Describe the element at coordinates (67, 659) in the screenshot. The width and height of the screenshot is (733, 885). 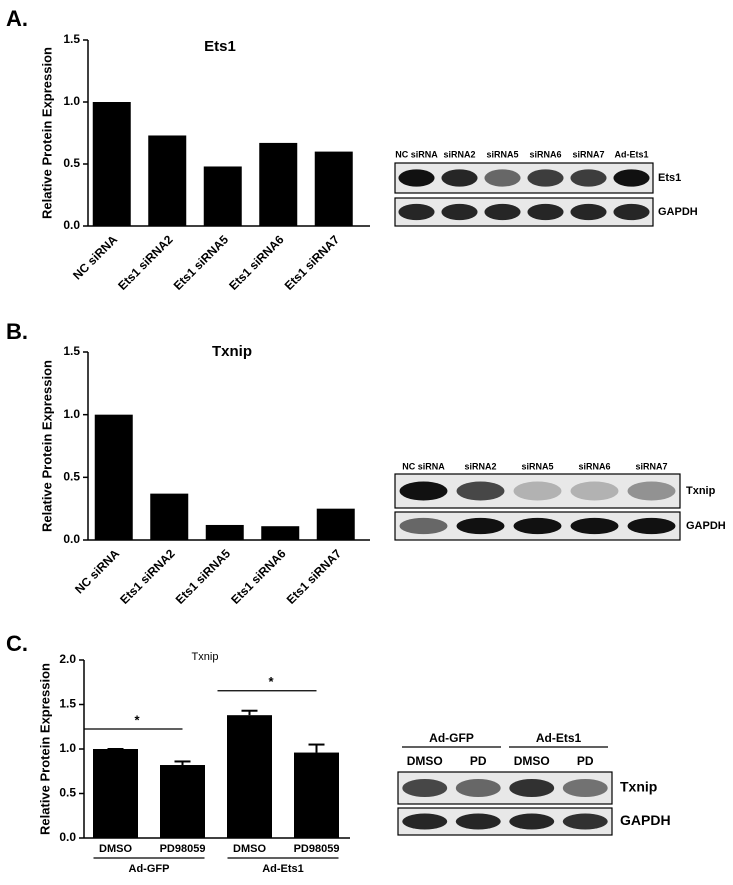
I see `y-tick-label: 2.0` at that location.